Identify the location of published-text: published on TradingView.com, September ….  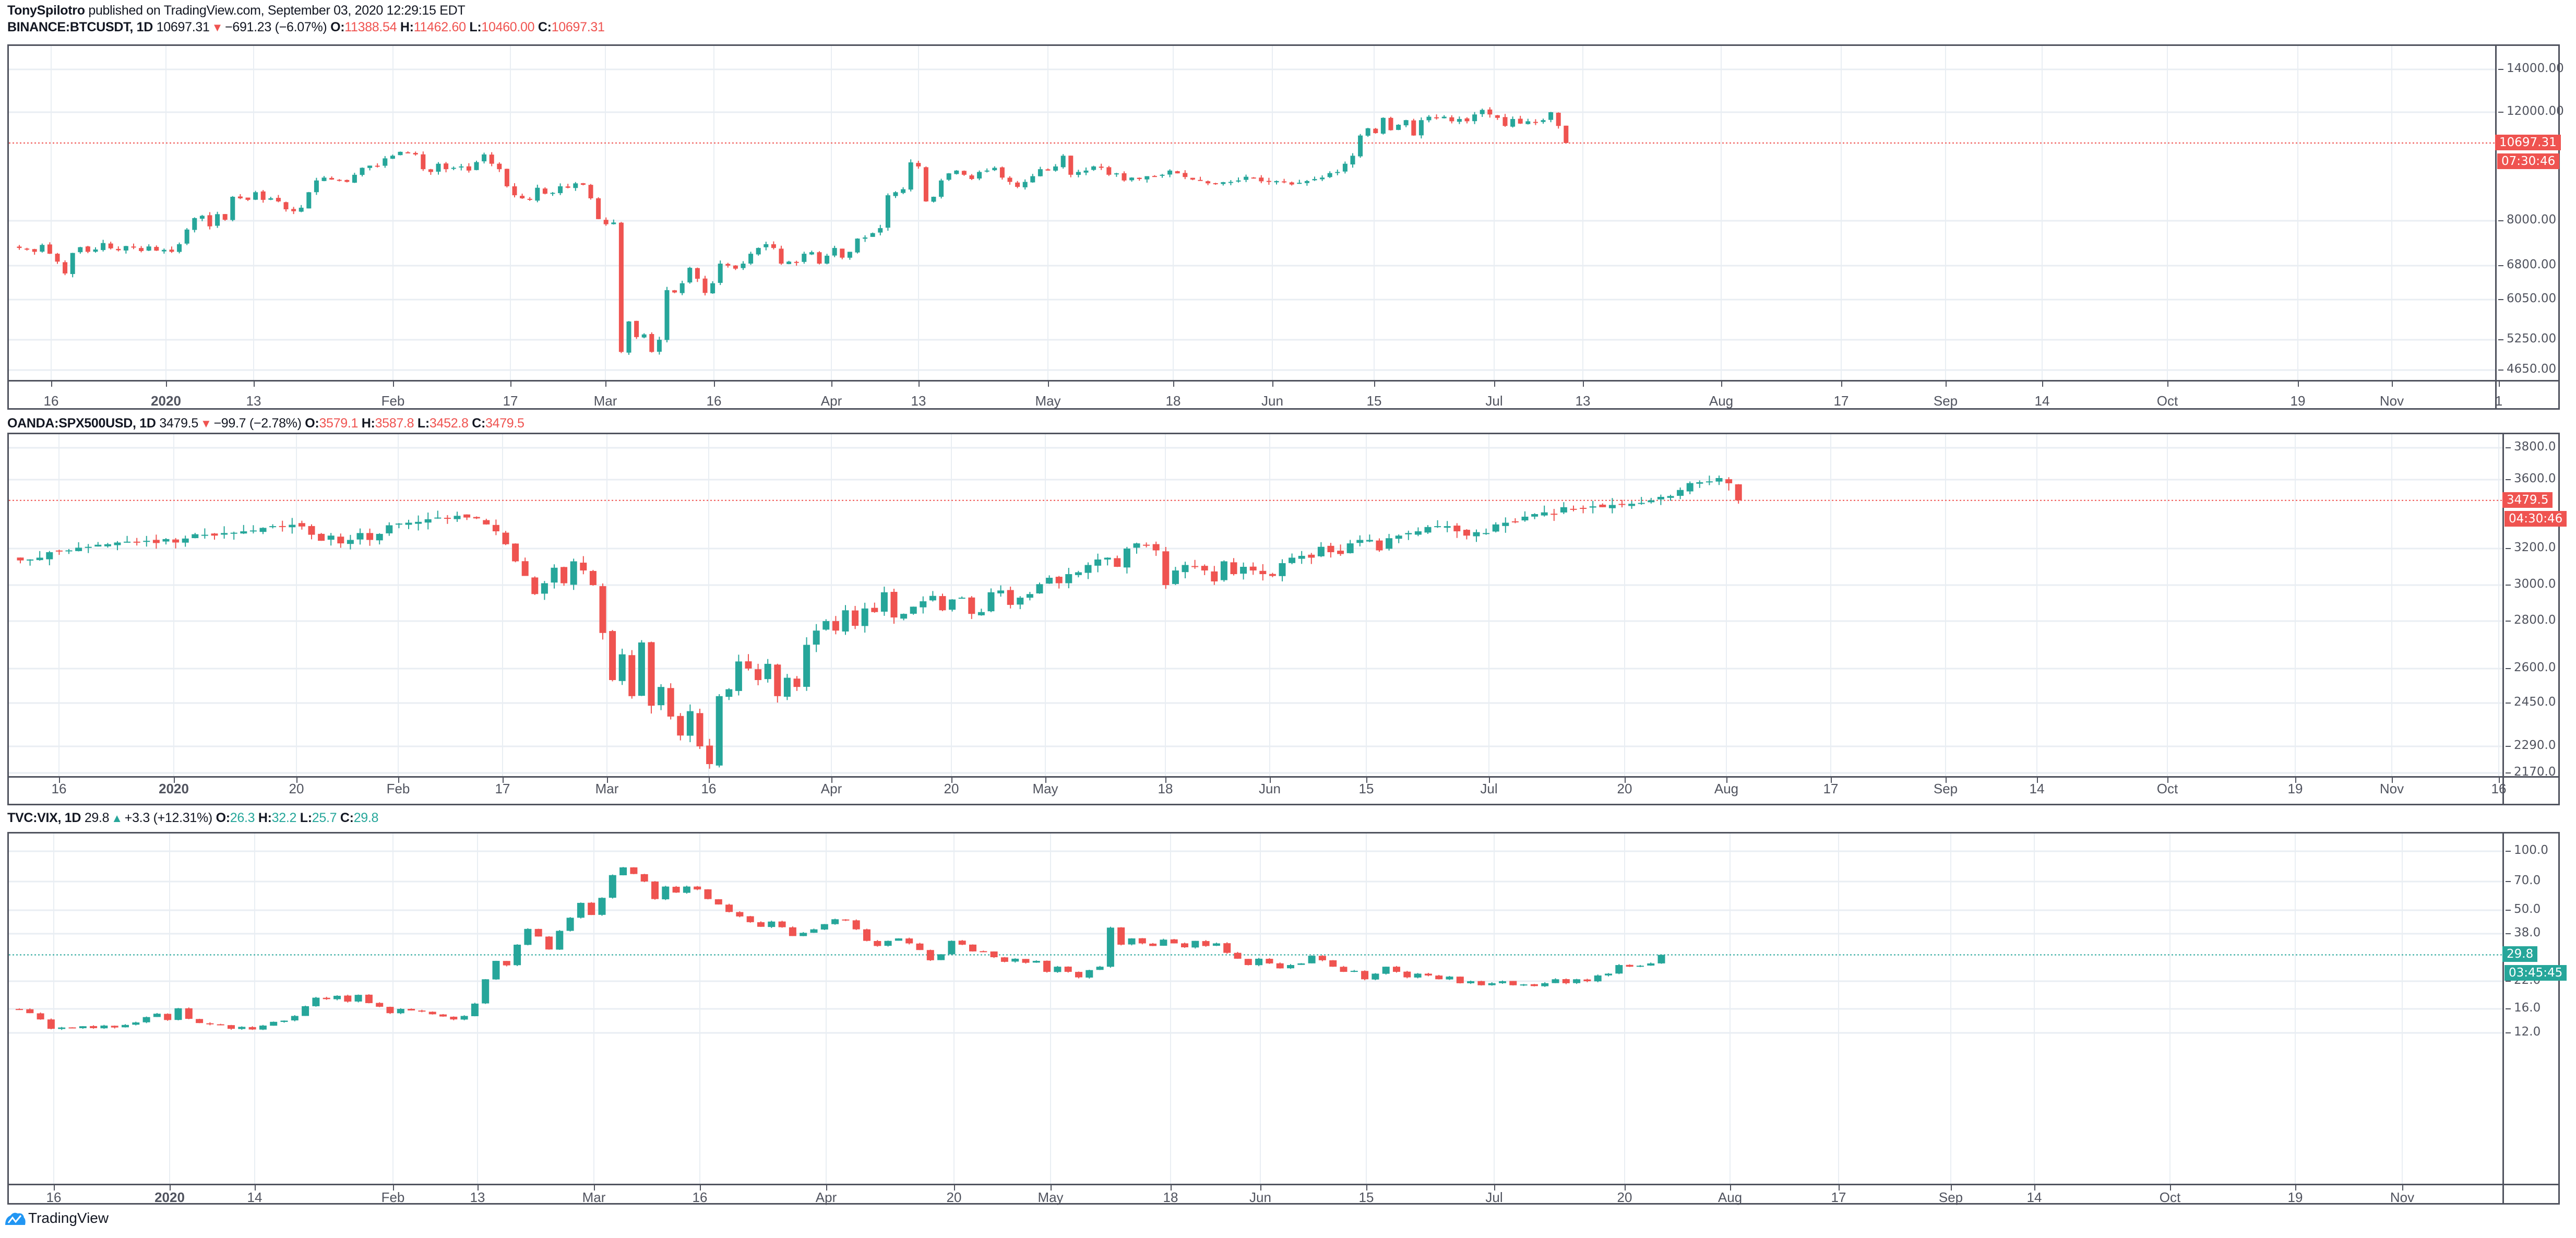
(276, 10).